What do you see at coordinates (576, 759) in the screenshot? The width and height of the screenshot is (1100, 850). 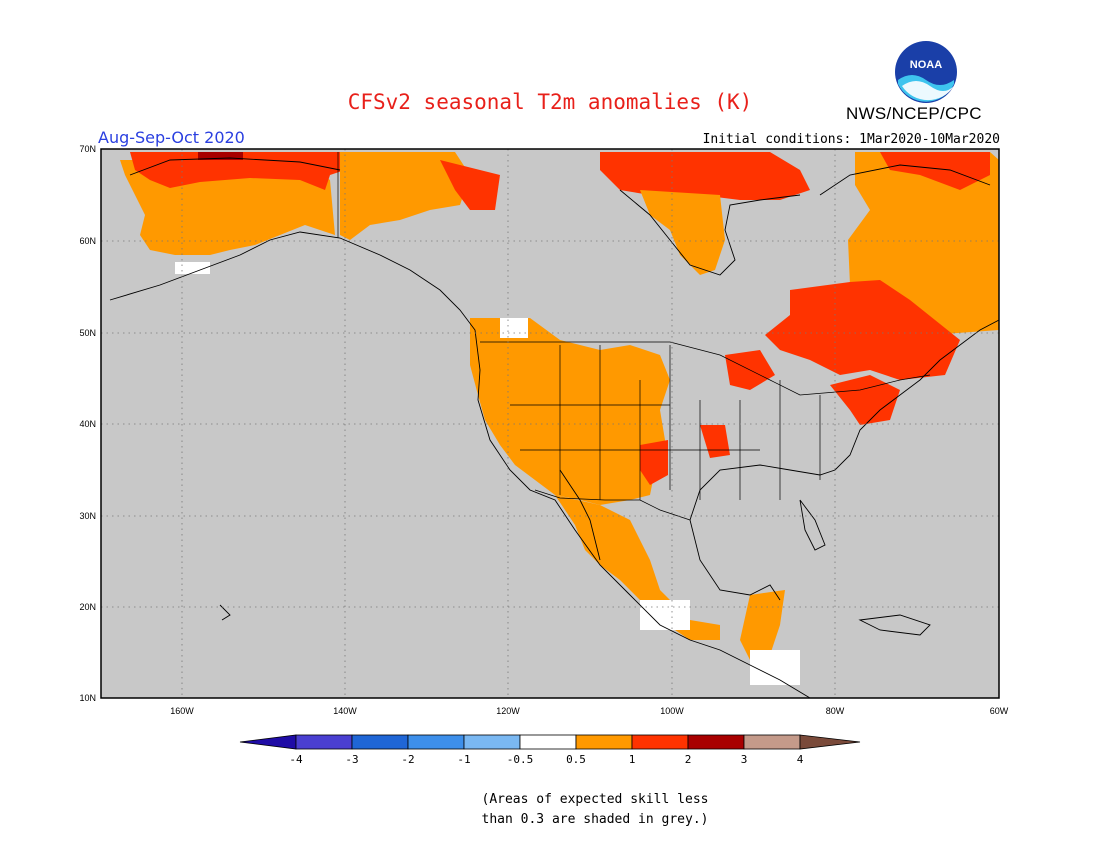 I see `colorbar-tick-label: 0.5` at bounding box center [576, 759].